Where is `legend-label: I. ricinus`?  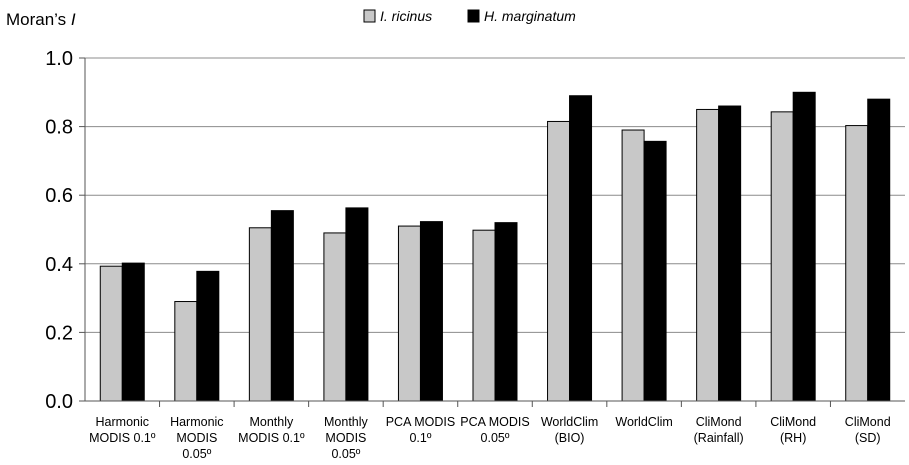 legend-label: I. ricinus is located at coordinates (406, 16).